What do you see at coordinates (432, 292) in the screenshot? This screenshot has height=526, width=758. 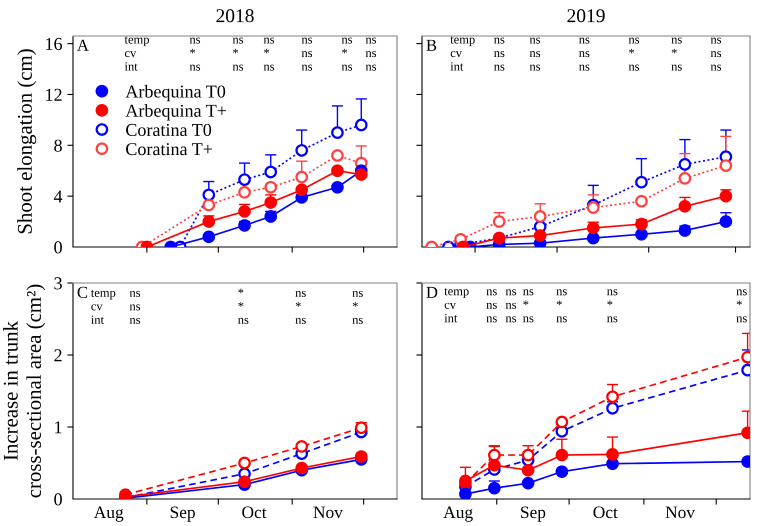 I see `annotation: D` at bounding box center [432, 292].